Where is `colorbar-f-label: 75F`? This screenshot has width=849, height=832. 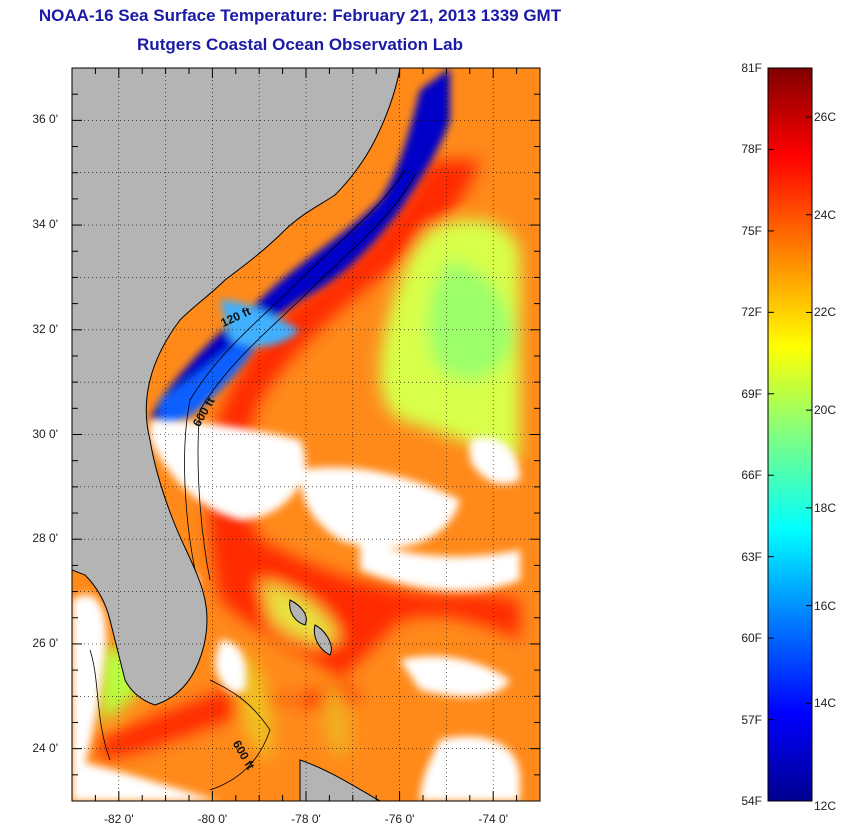 colorbar-f-label: 75F is located at coordinates (751, 230).